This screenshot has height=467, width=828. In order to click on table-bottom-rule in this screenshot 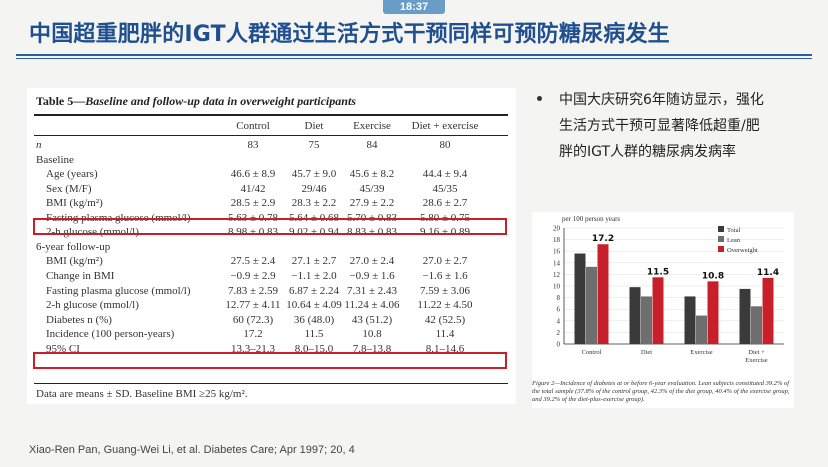, I will do `click(271, 383)`.